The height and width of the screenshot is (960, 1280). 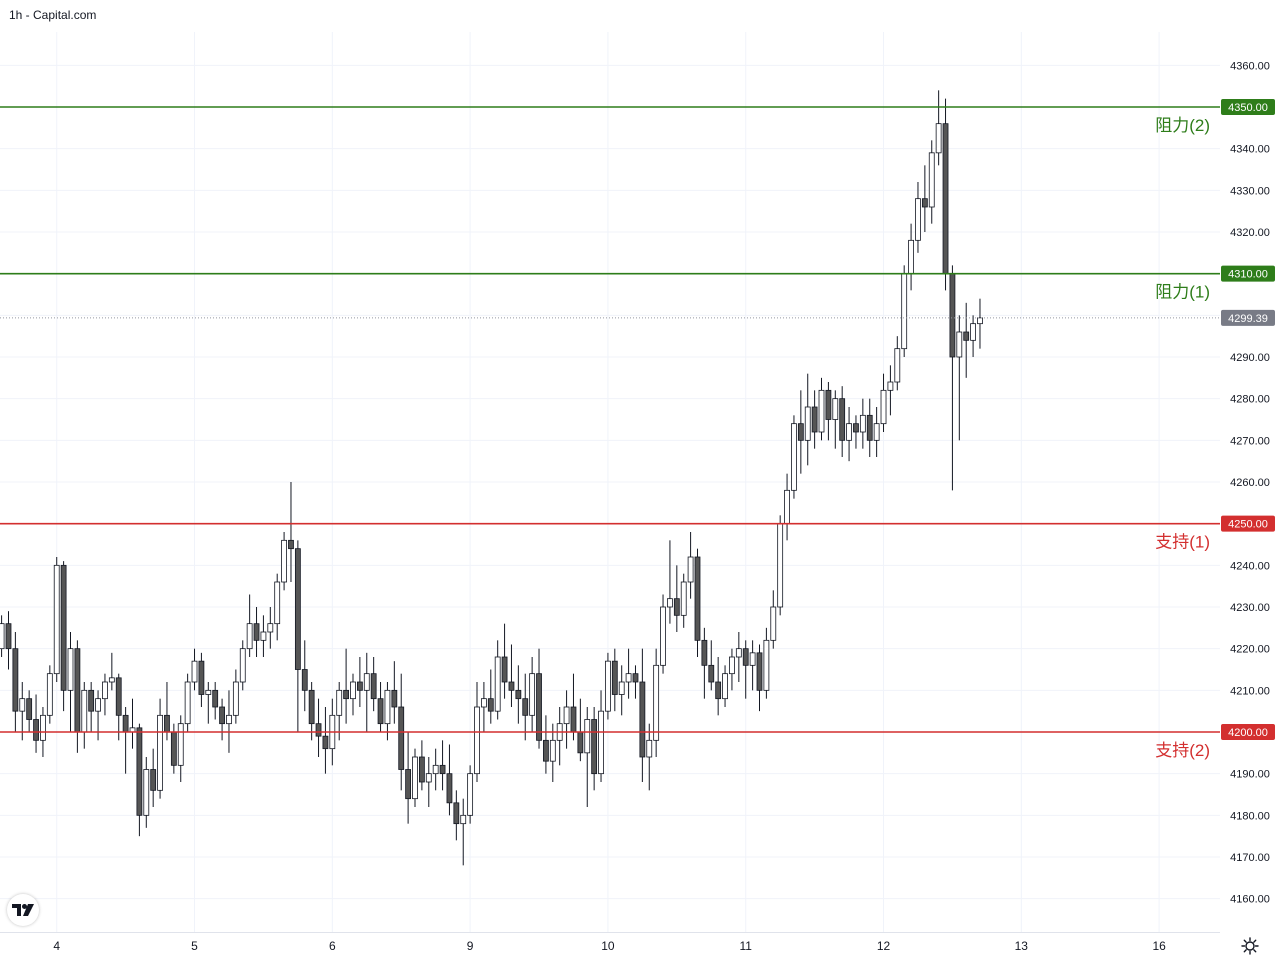 I want to click on time-tick-label: 5, so click(x=194, y=946).